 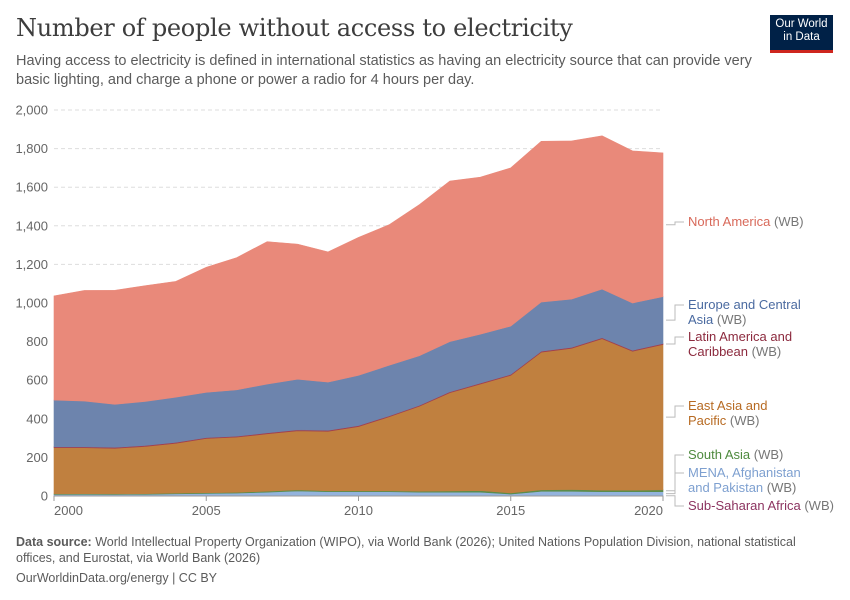 What do you see at coordinates (648, 510) in the screenshot?
I see `x-tick-label: 2020` at bounding box center [648, 510].